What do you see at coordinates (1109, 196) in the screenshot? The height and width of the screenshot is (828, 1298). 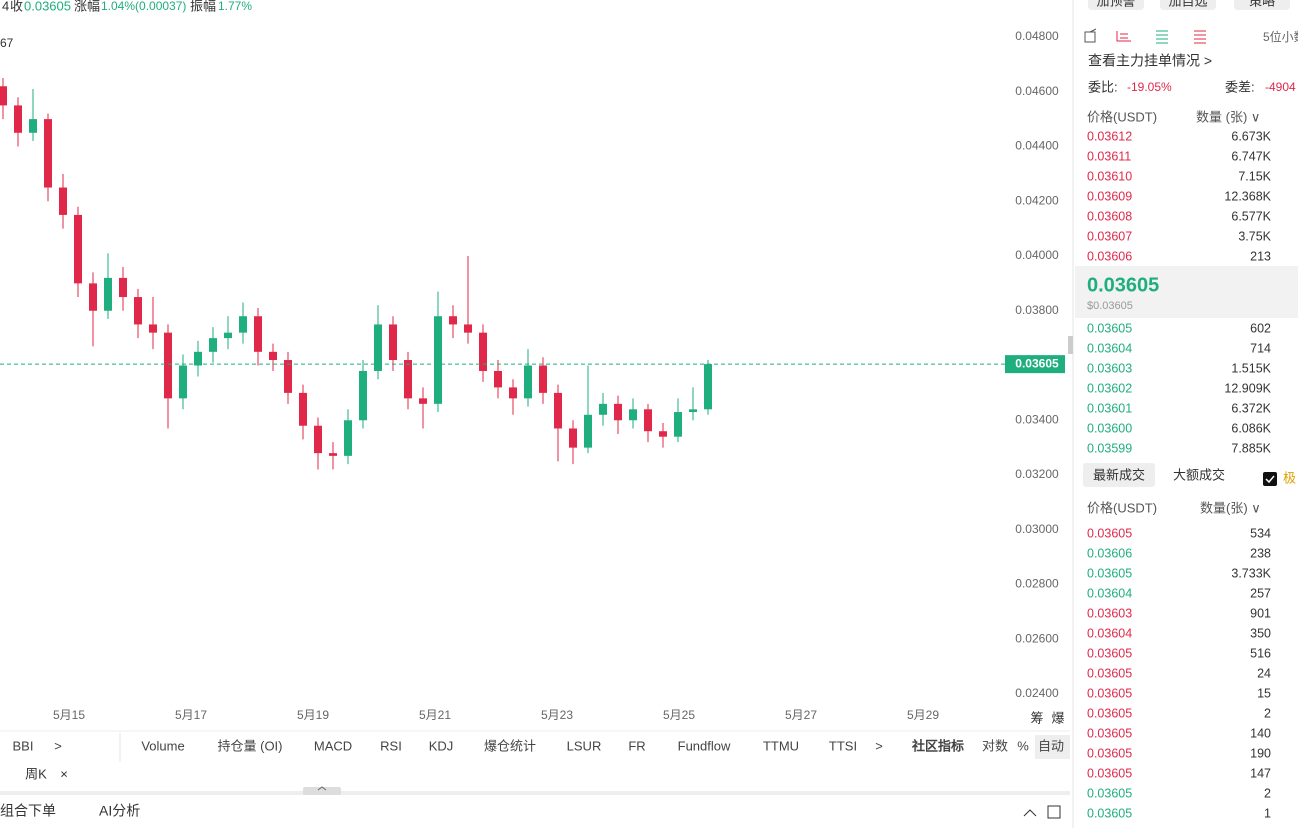 I see `price: 0.03609` at bounding box center [1109, 196].